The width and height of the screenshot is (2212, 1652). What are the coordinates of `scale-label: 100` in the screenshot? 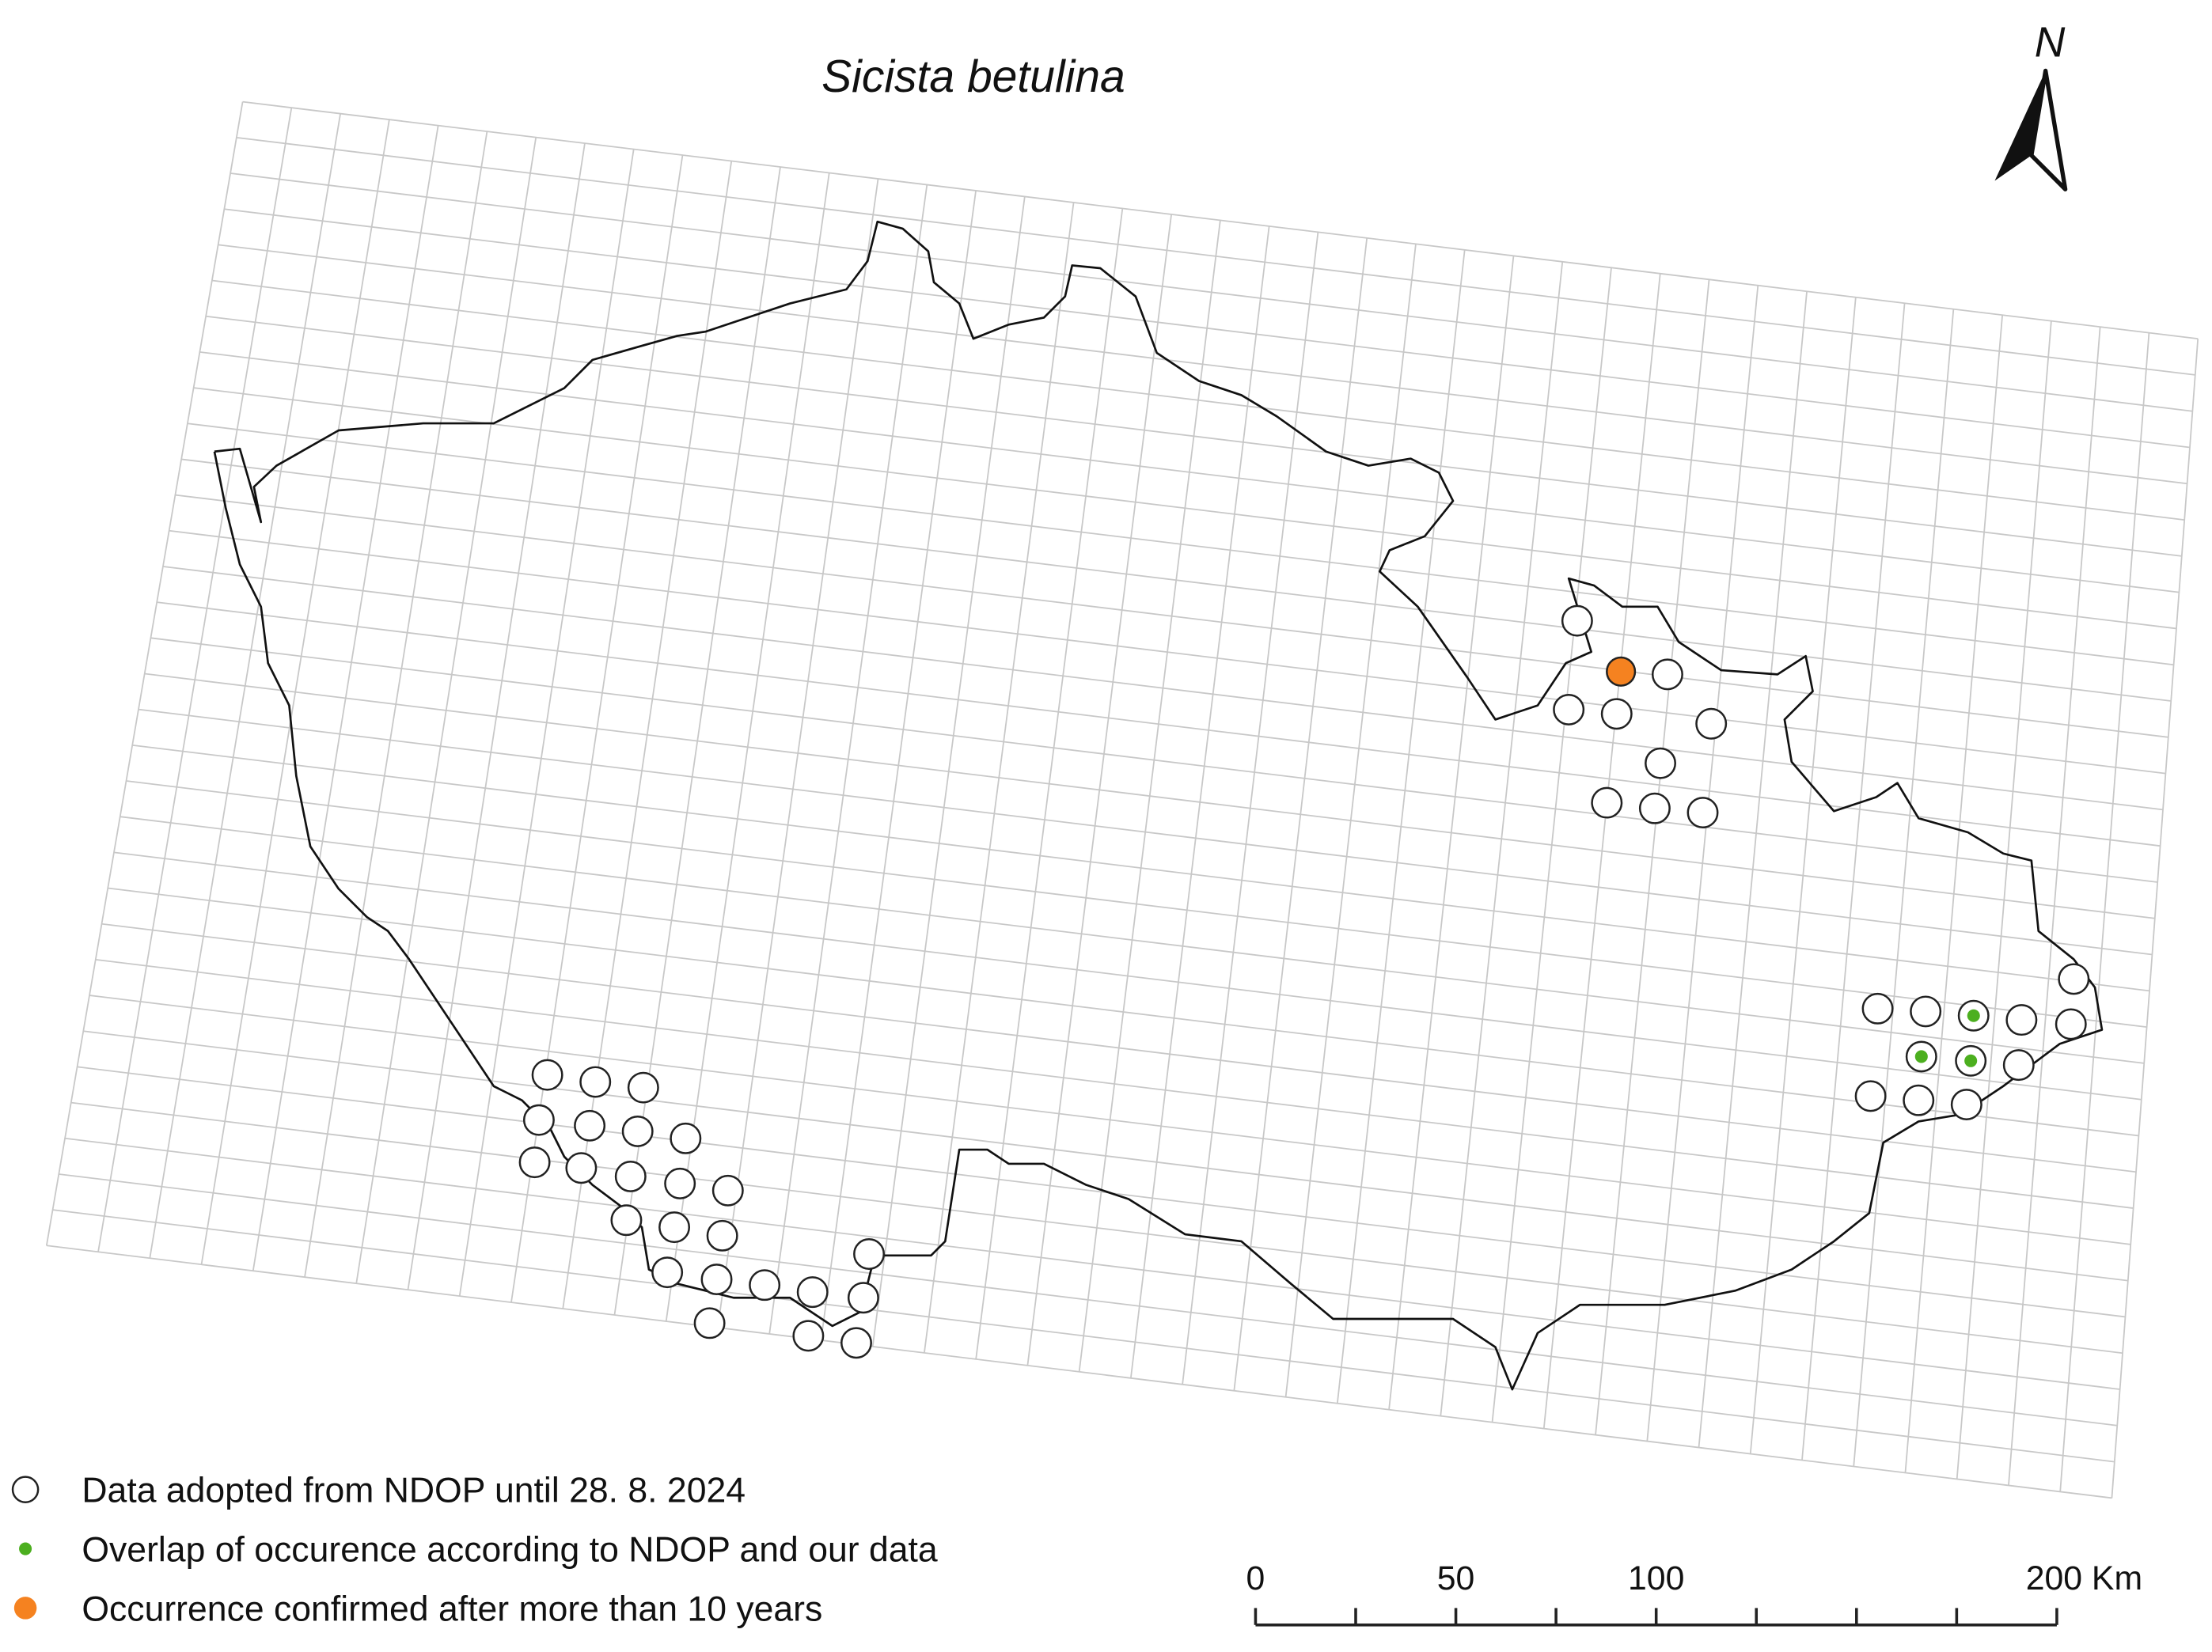 It's located at (1656, 1578).